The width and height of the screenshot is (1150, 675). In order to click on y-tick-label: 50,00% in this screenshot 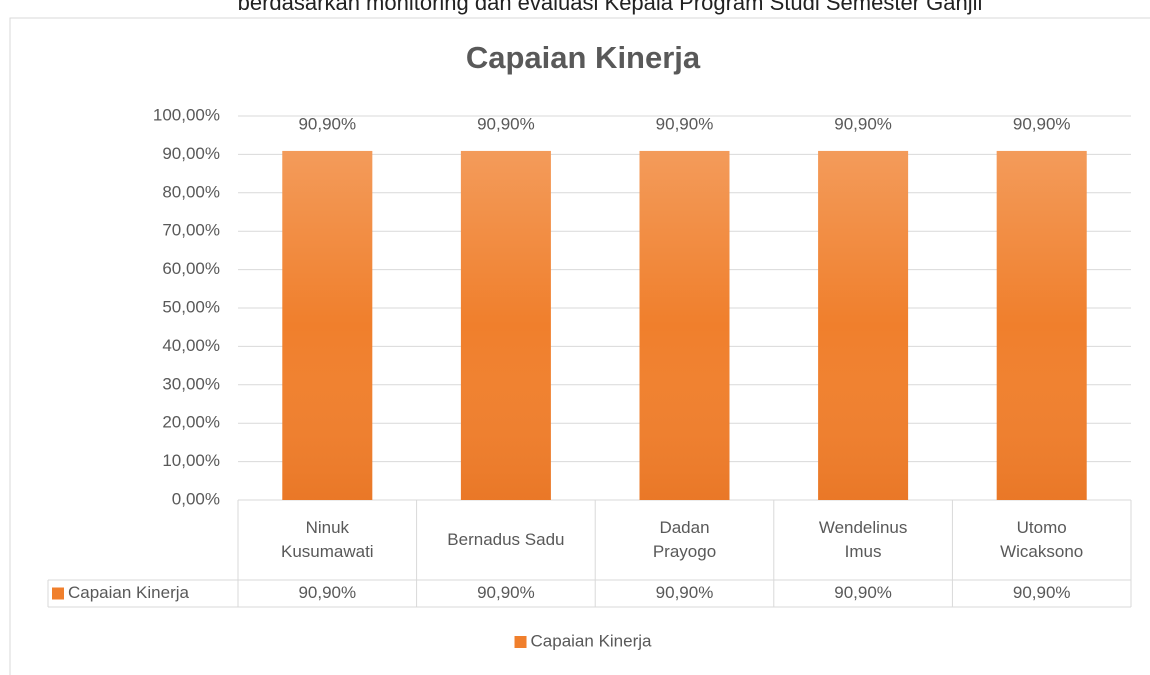, I will do `click(191, 306)`.